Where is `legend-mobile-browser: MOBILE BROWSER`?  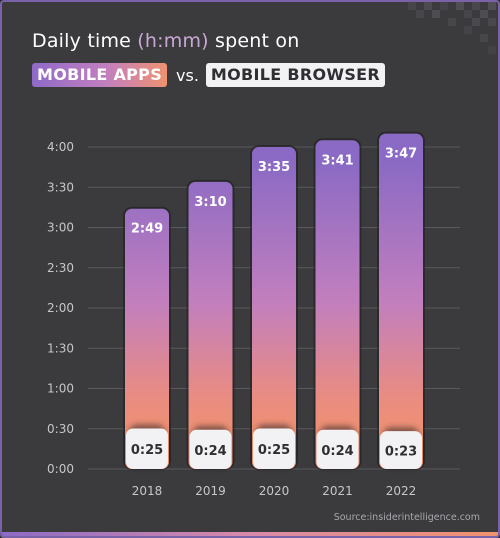 legend-mobile-browser: MOBILE BROWSER is located at coordinates (295, 75).